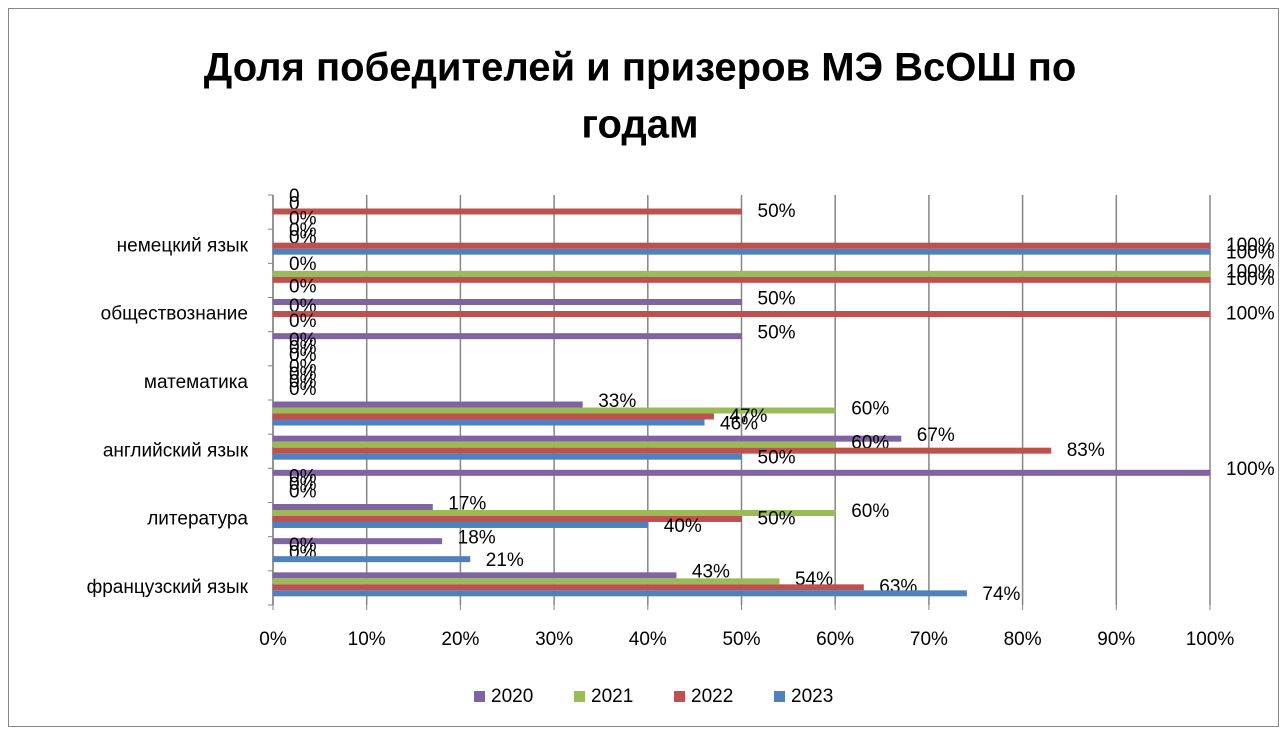  What do you see at coordinates (683, 526) in the screenshot?
I see `data-label: 40%` at bounding box center [683, 526].